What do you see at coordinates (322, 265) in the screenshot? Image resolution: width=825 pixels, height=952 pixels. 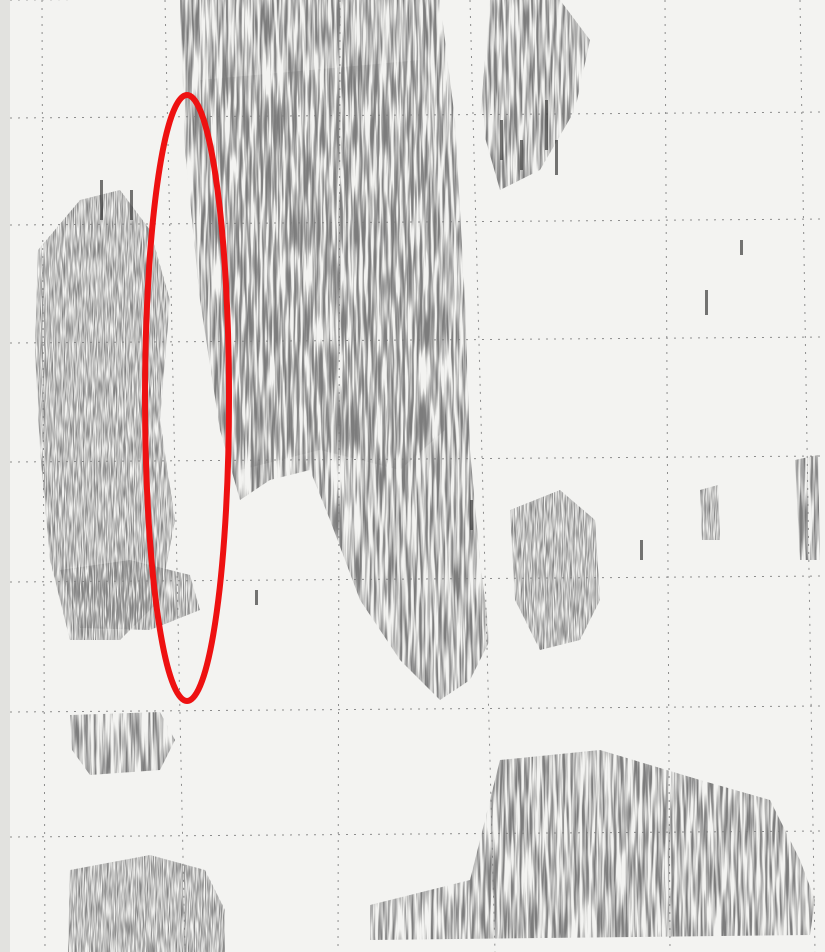 I see `energy-core` at bounding box center [322, 265].